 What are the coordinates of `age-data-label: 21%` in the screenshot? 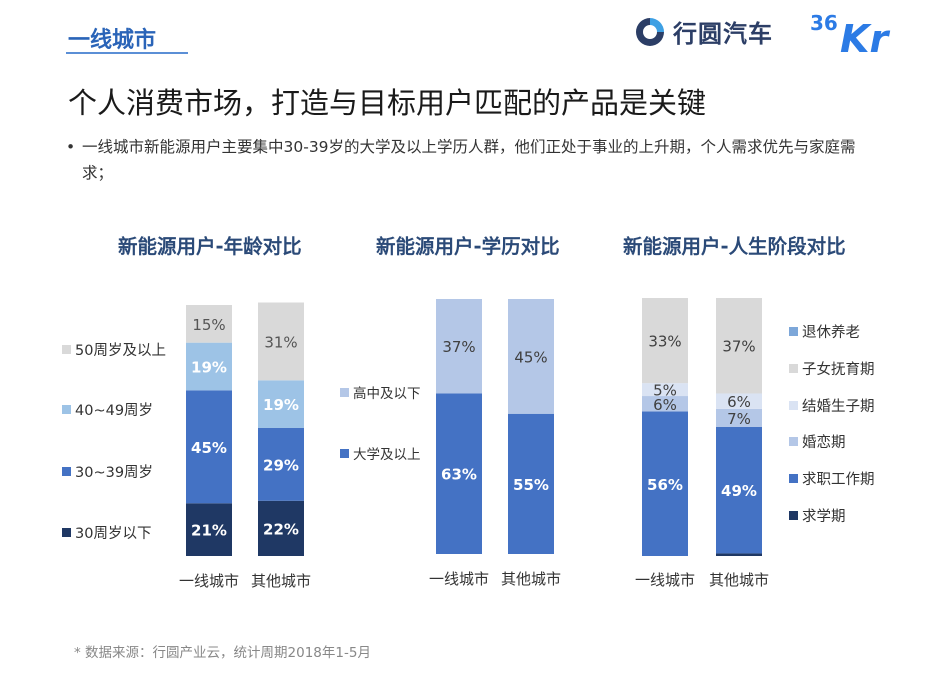 It's located at (209, 531).